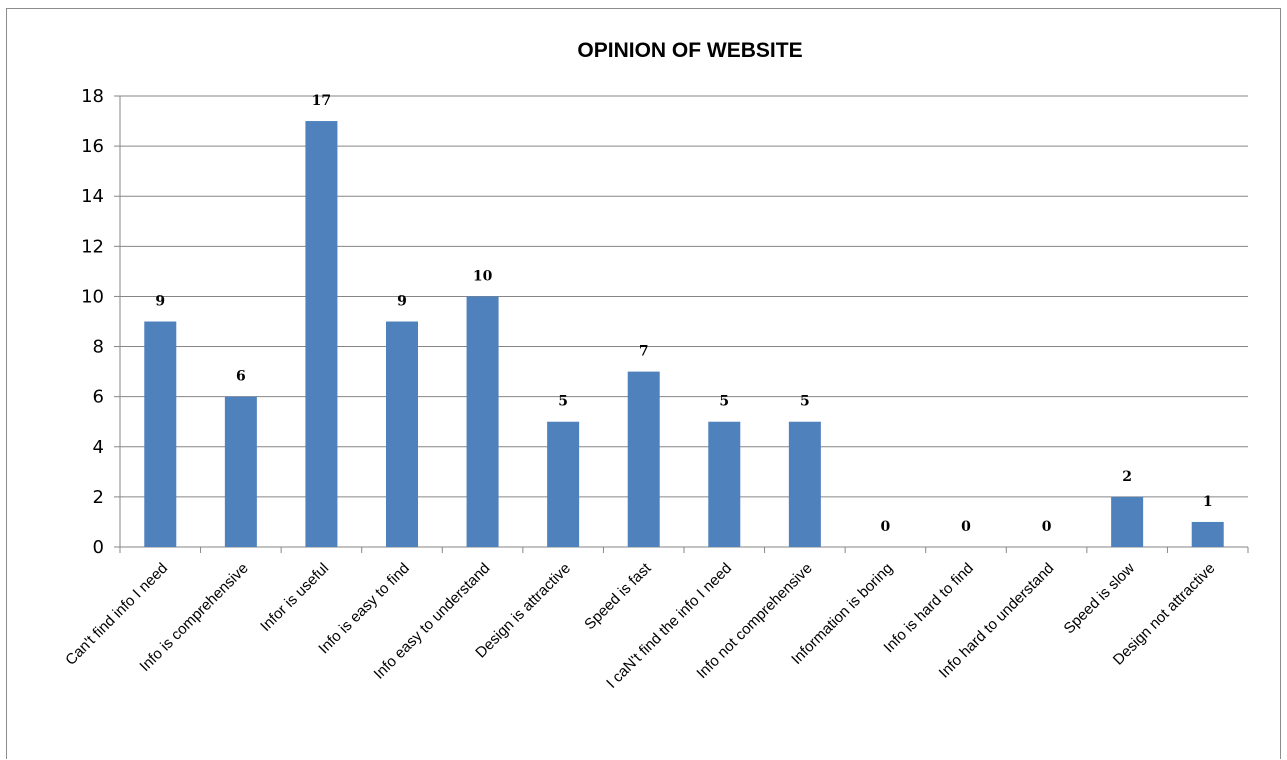 The image size is (1287, 760). Describe the element at coordinates (98, 447) in the screenshot. I see `y-tick-label: 4` at that location.